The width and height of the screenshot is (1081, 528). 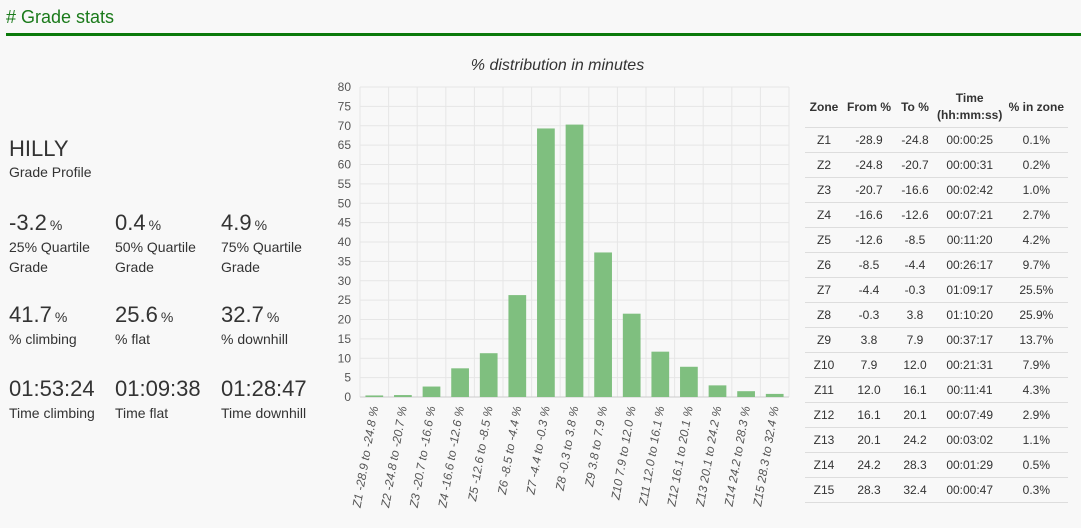 I want to click on from-cell: 24.2, so click(x=869, y=465).